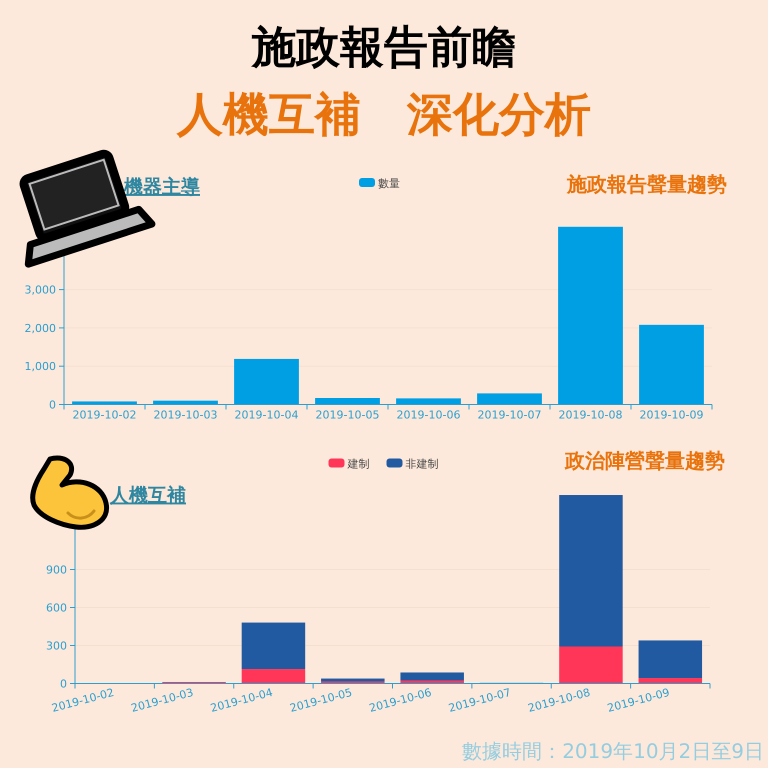  I want to click on x-tick-label: 2019-10-02, so click(104, 415).